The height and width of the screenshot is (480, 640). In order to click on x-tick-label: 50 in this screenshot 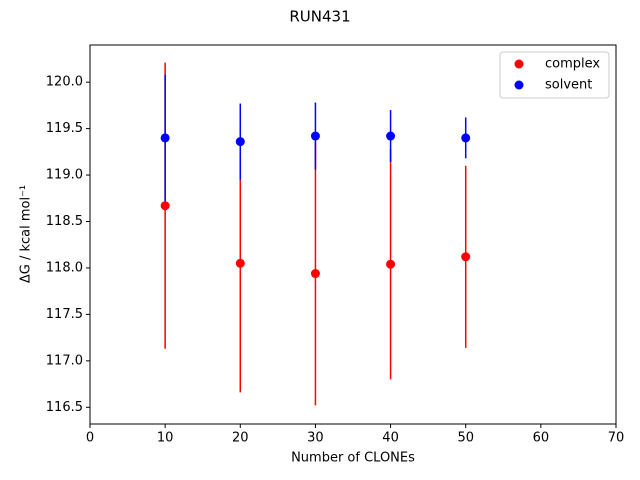, I will do `click(465, 438)`.